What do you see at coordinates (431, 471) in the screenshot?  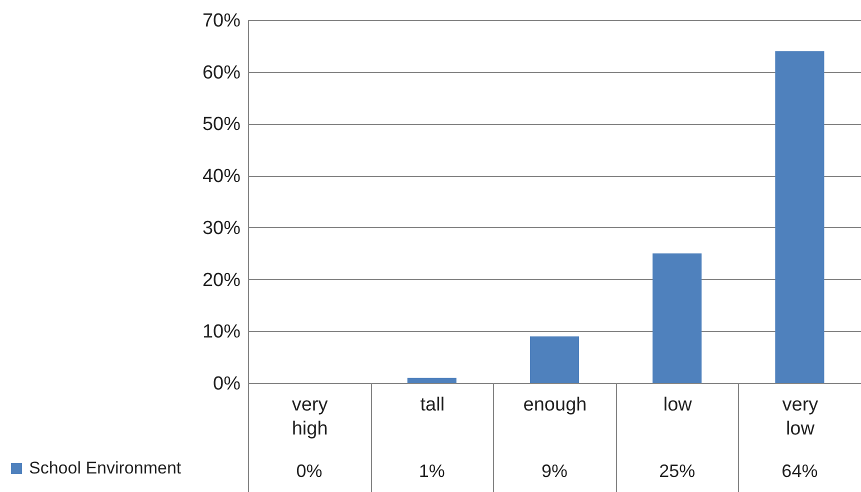 I see `data-label: 1%` at bounding box center [431, 471].